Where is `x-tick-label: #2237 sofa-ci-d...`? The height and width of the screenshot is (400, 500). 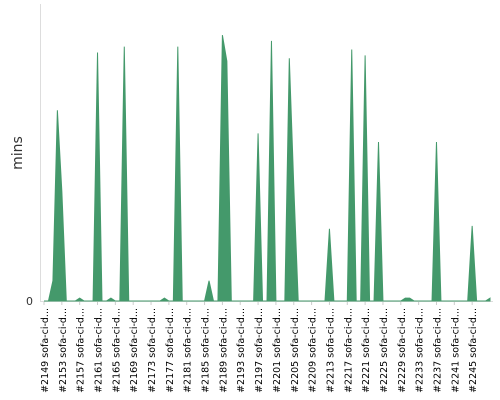 x-tick-label: #2237 sofa-ci-d... is located at coordinates (437, 350).